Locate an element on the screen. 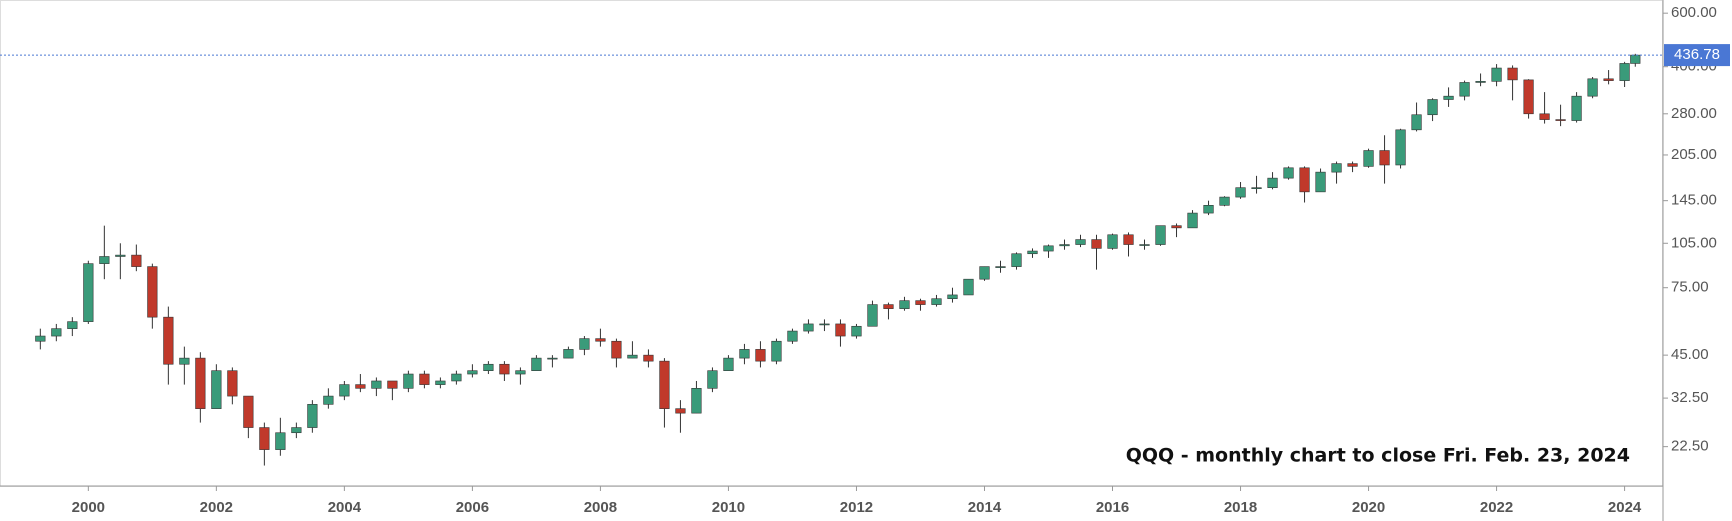 Image resolution: width=1732 pixels, height=521 pixels. x-tick-label: 2008 is located at coordinates (600, 507).